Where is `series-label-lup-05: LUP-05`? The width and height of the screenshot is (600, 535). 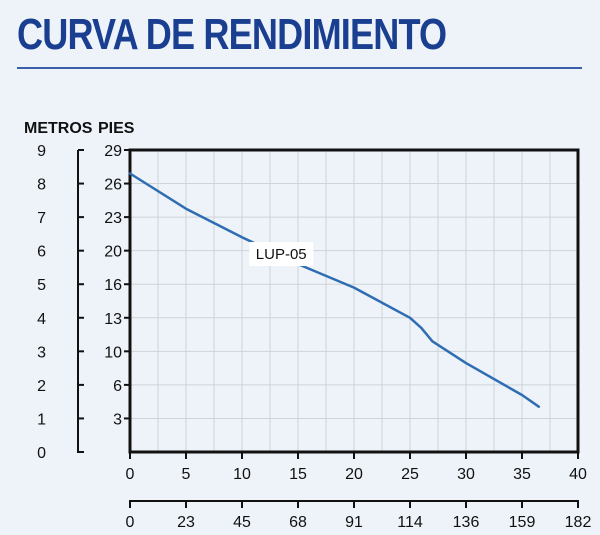
series-label-lup-05: LUP-05 is located at coordinates (281, 254).